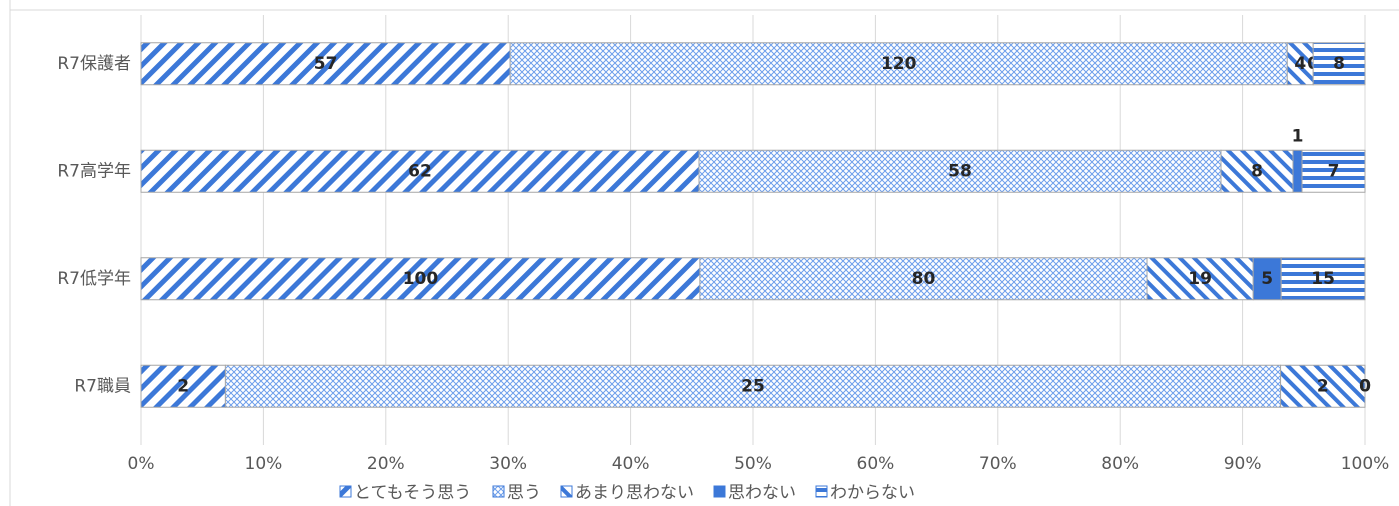  What do you see at coordinates (1298, 136) in the screenshot?
I see `value-label: 1` at bounding box center [1298, 136].